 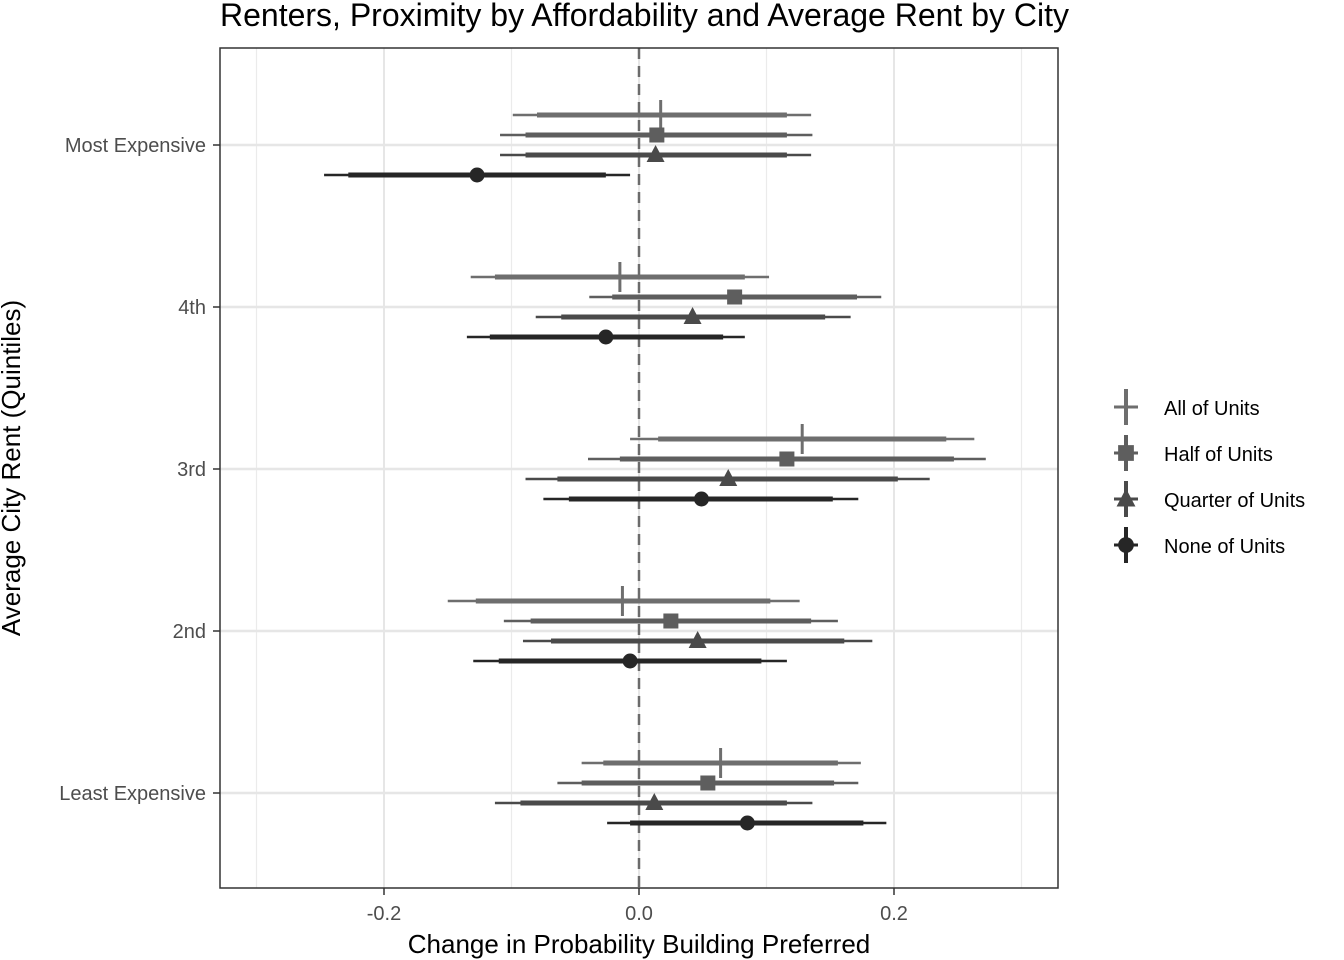 I want to click on y-tick-label: Most Expensive, so click(x=135, y=146).